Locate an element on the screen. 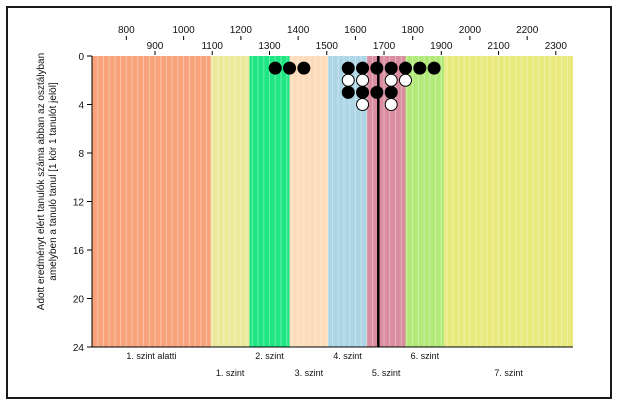  x-tick-label-major: 800 is located at coordinates (126, 30).